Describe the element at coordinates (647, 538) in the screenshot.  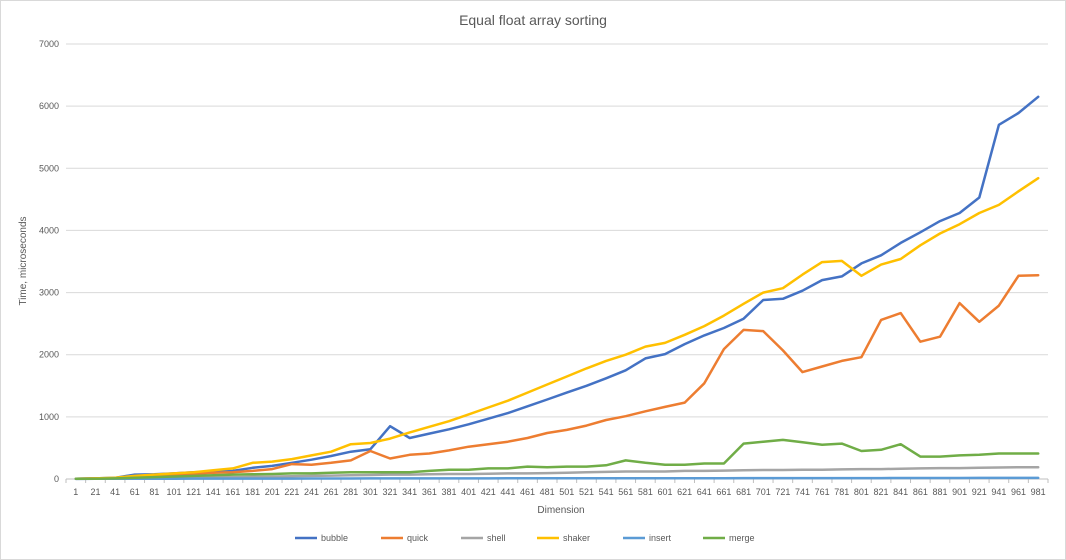
I see `legend-item-insert: insert` at that location.